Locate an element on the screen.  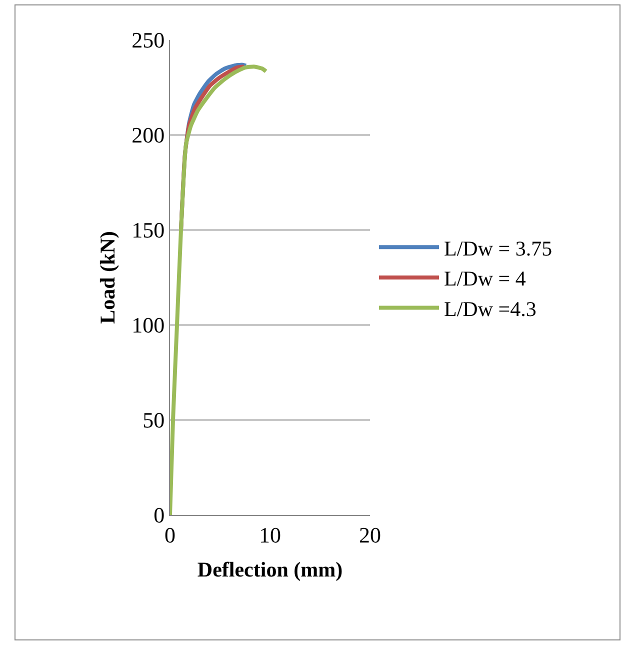
legend-label: L/Dw = 4 is located at coordinates (485, 278).